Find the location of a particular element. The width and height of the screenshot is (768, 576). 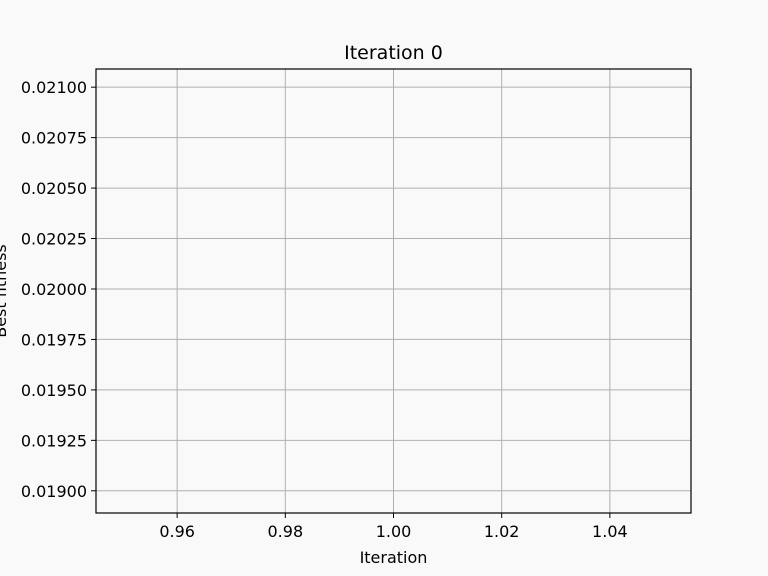

y-tick-label: 0.02025 is located at coordinates (54, 239).